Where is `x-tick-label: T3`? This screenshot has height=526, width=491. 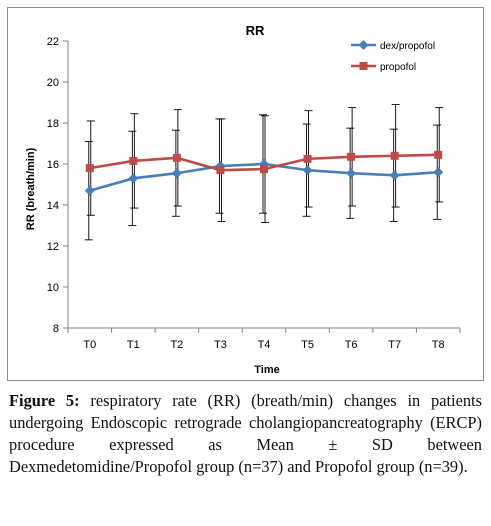
x-tick-label: T3 is located at coordinates (220, 345).